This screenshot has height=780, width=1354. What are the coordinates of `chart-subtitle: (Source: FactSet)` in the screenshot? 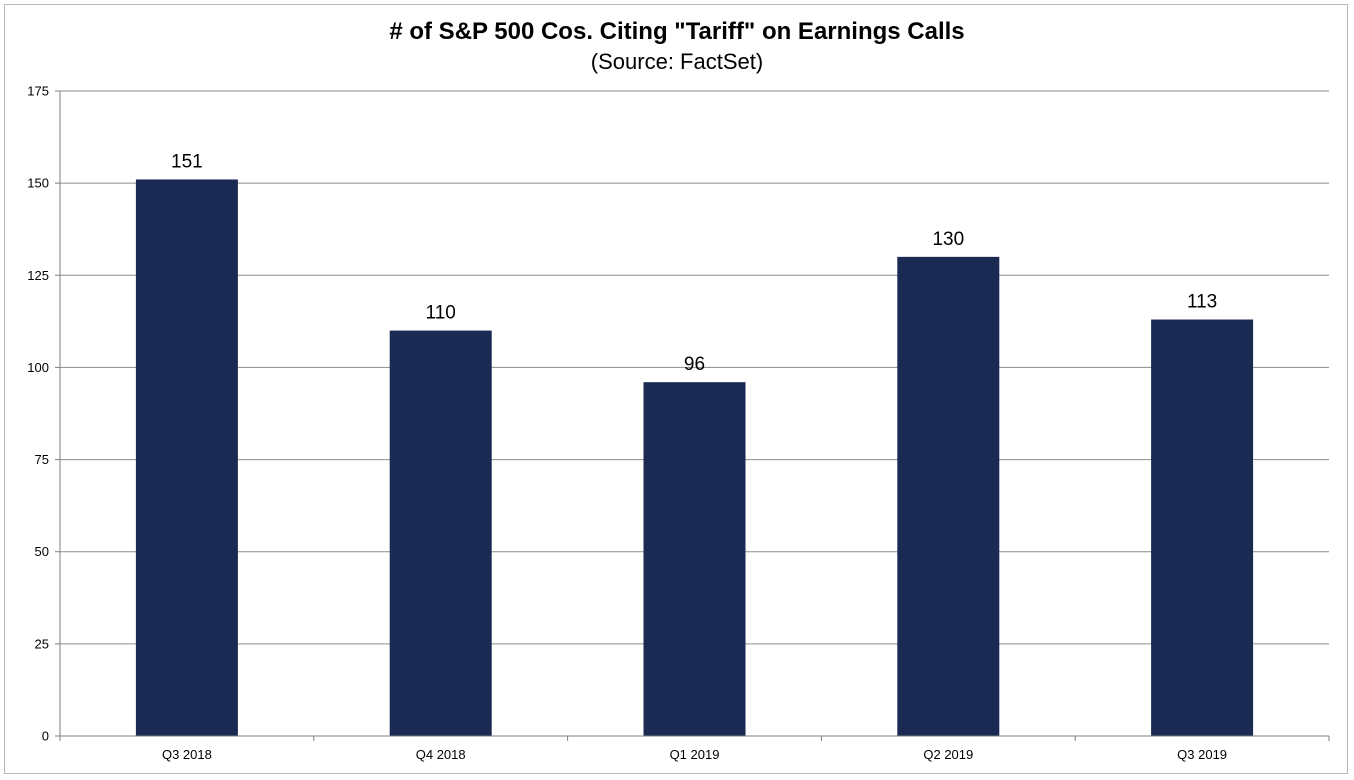 It's located at (677, 61).